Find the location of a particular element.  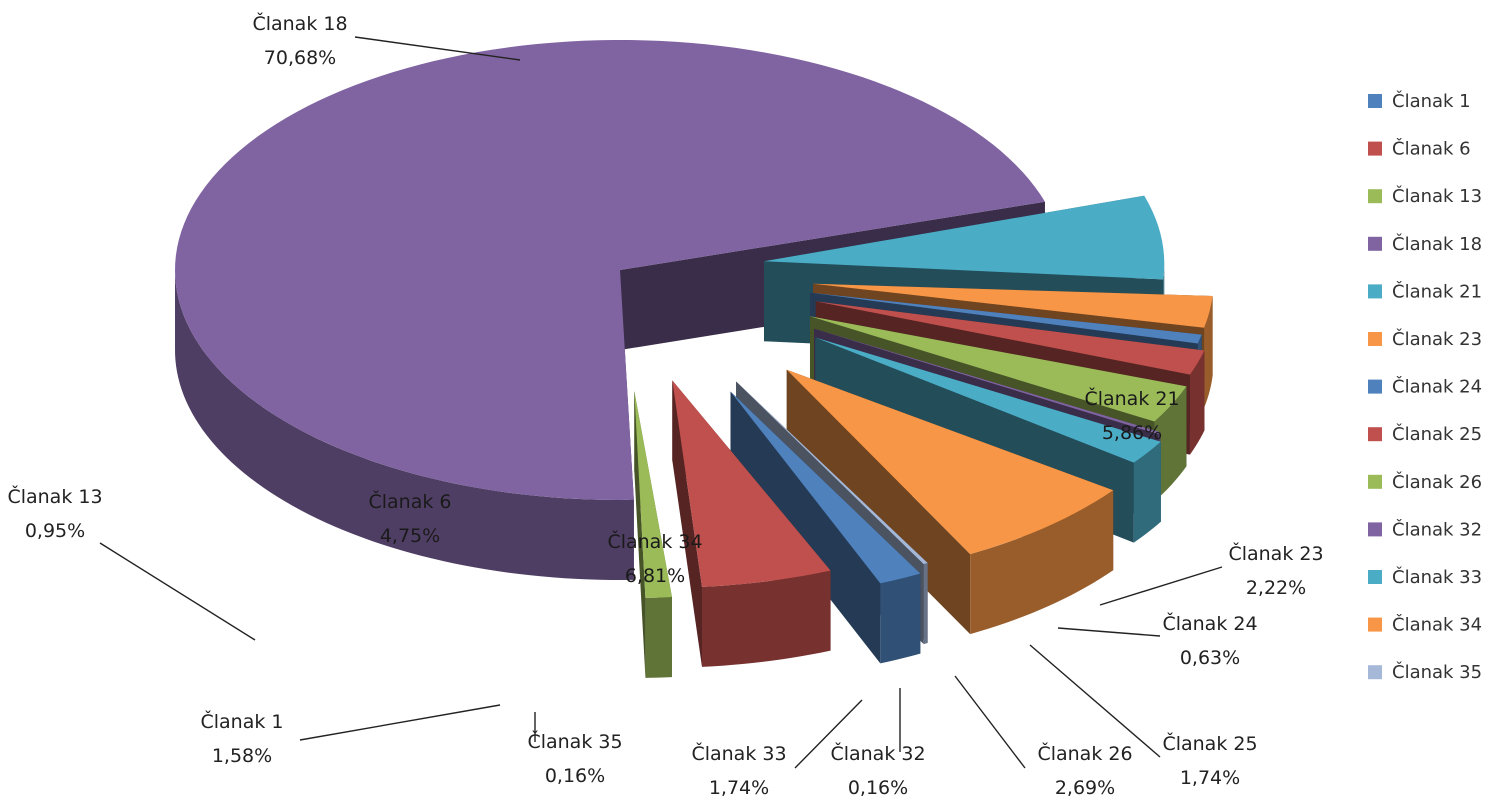

legend-label-clanak-23: Članak 23 is located at coordinates (1437, 339).